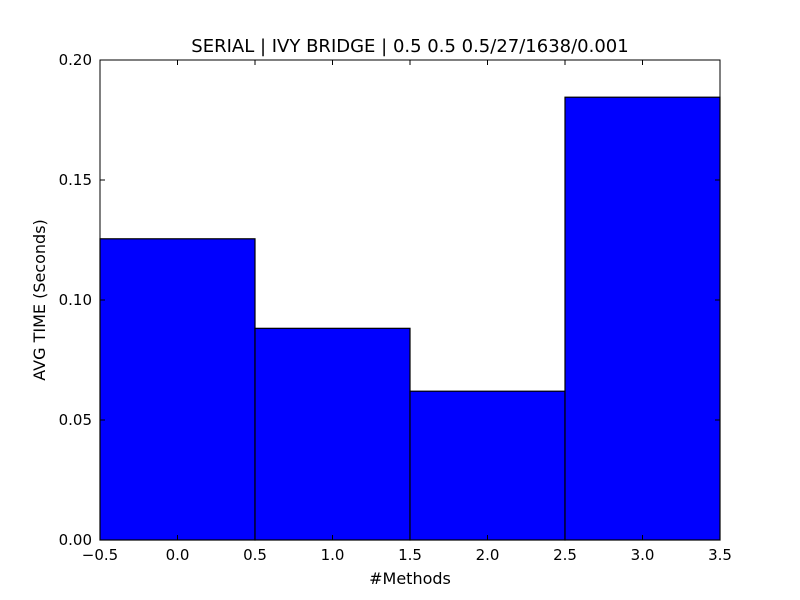  What do you see at coordinates (333, 555) in the screenshot?
I see `x-tick-label: 1.0` at bounding box center [333, 555].